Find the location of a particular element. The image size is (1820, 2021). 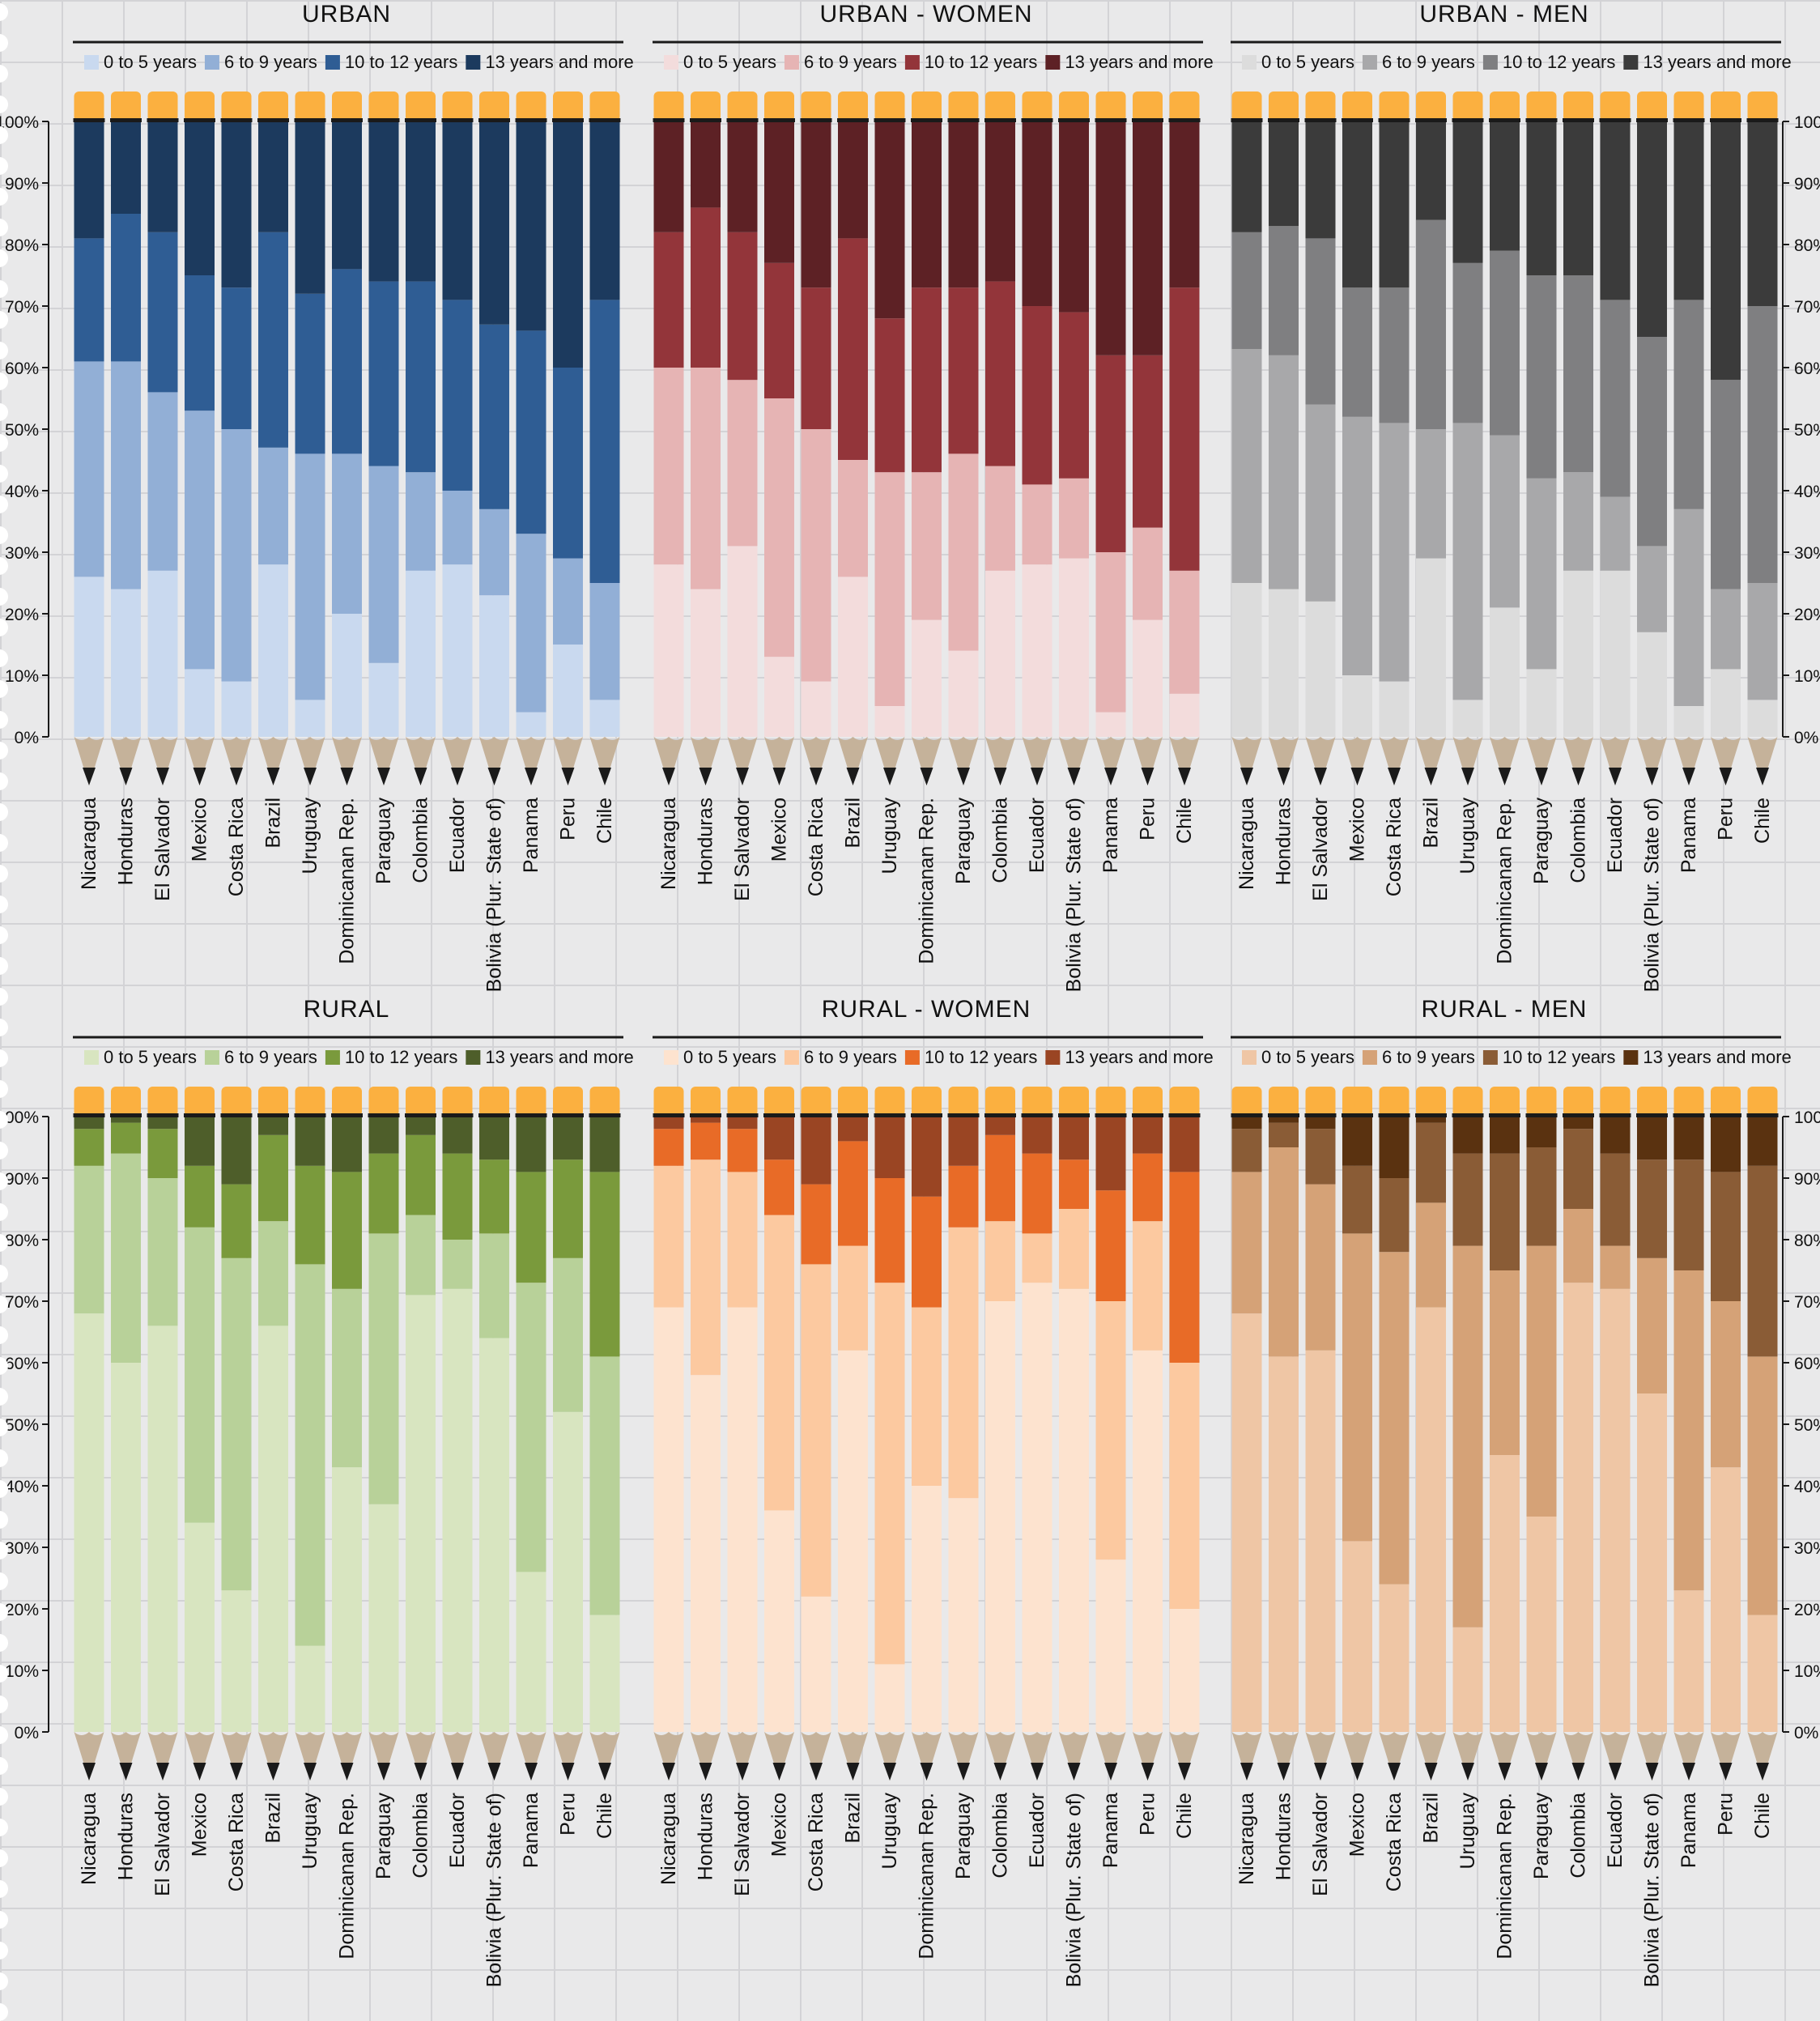

x-tick-label: Panama is located at coordinates (1110, 1830).